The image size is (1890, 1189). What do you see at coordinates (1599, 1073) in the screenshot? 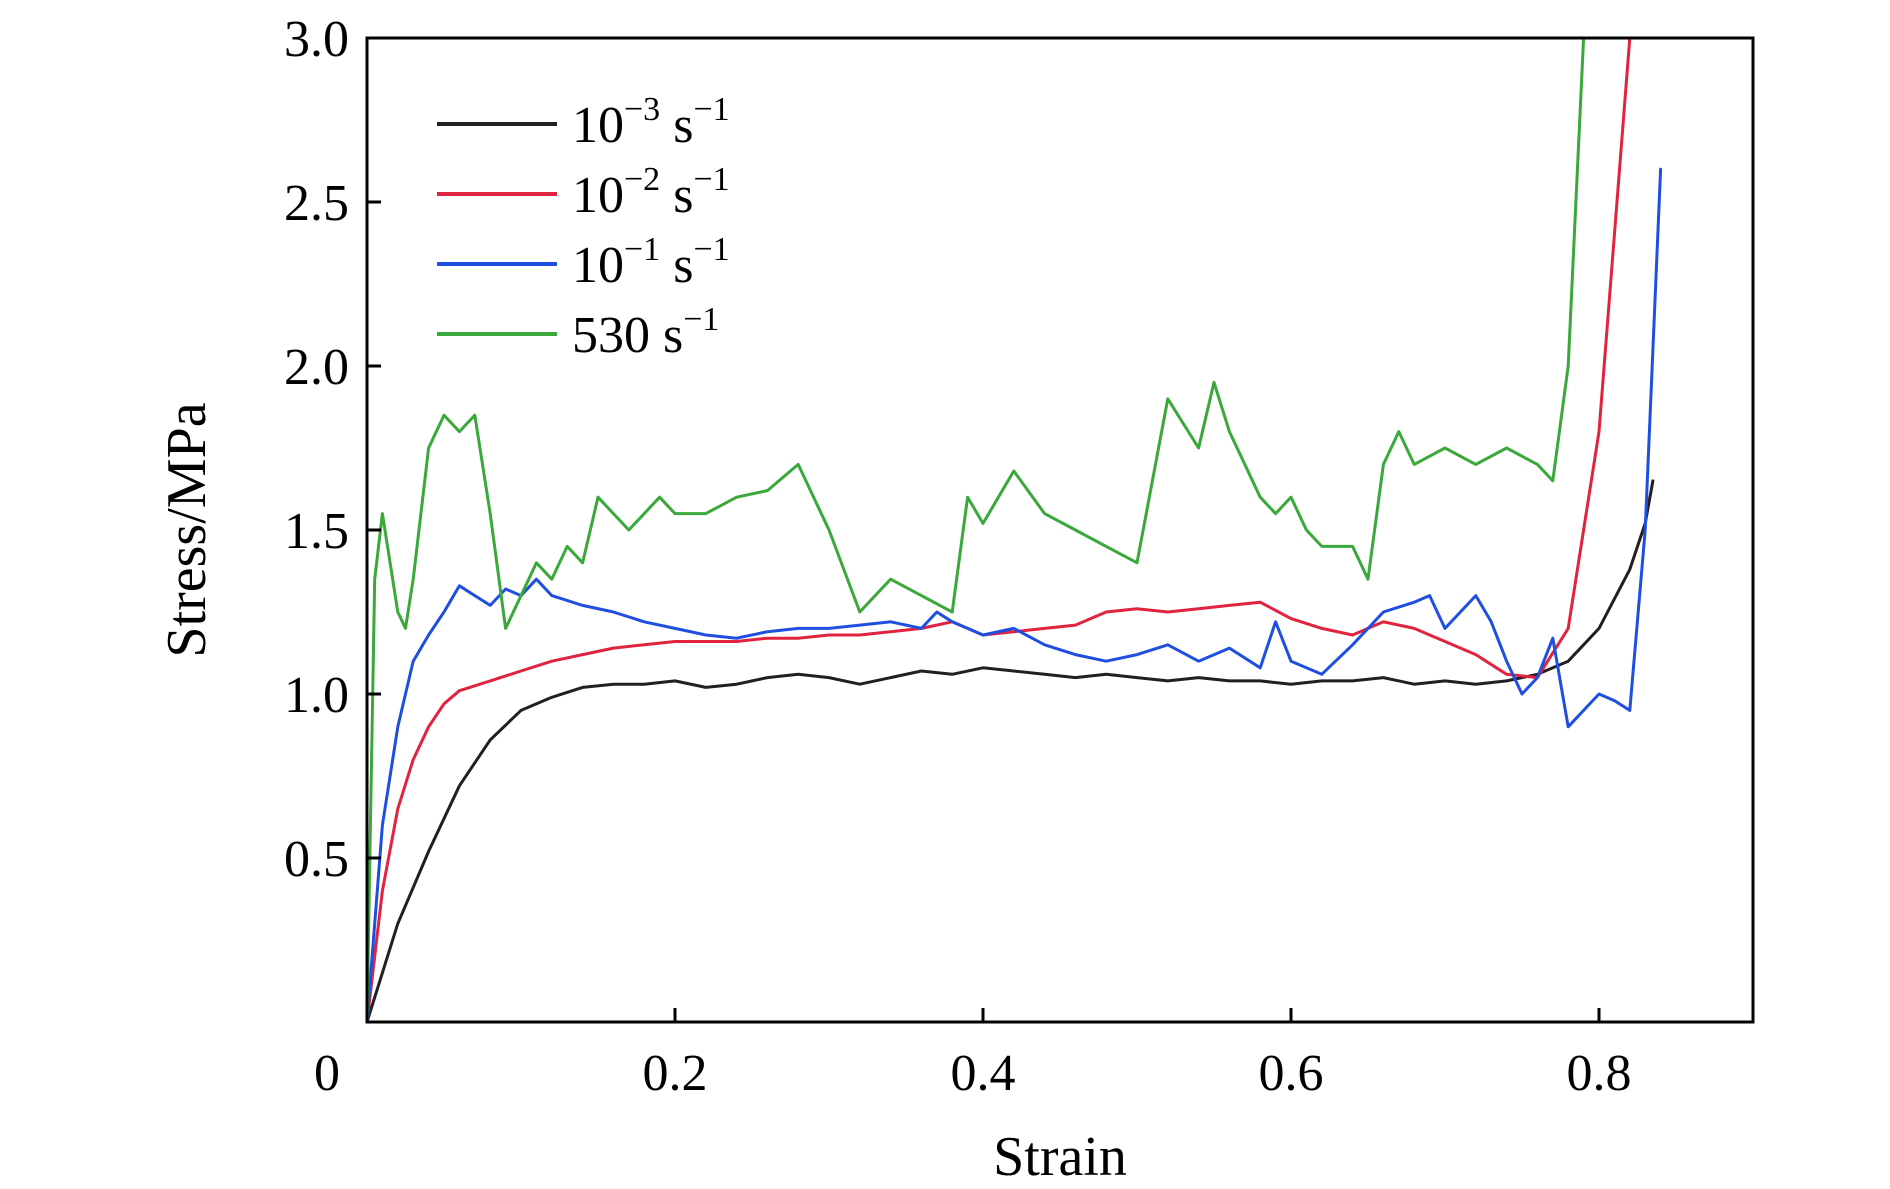
I see `x-tick-label-4: 0.8` at bounding box center [1599, 1073].